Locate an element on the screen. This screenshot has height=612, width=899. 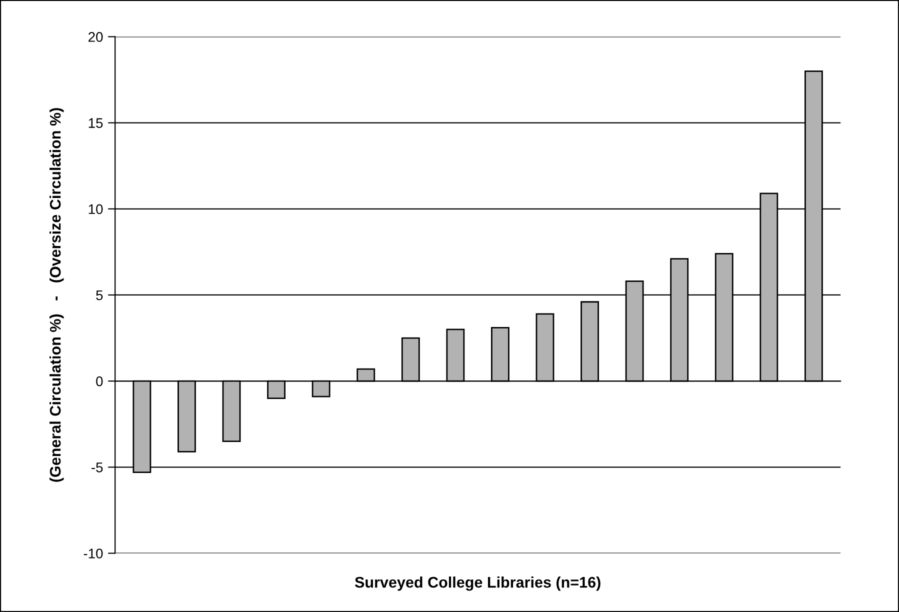
y-tick-label: -10 is located at coordinates (93, 553).